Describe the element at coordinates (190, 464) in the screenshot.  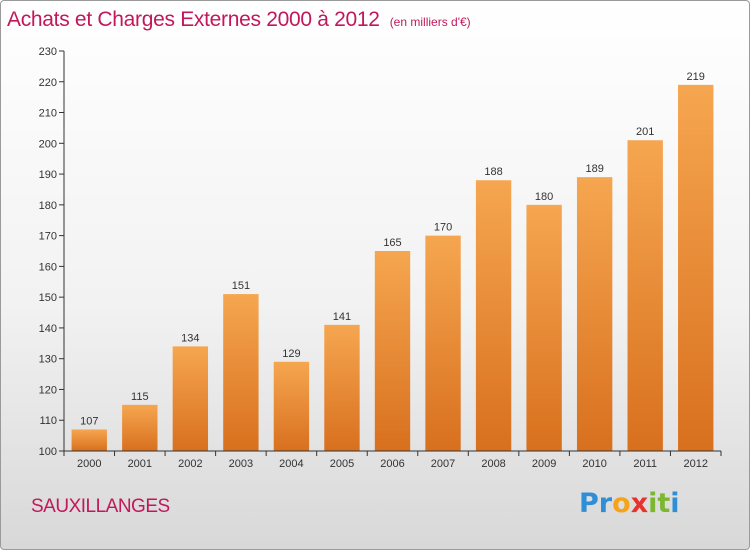
I see `x-tick-label-2002: 2002` at that location.